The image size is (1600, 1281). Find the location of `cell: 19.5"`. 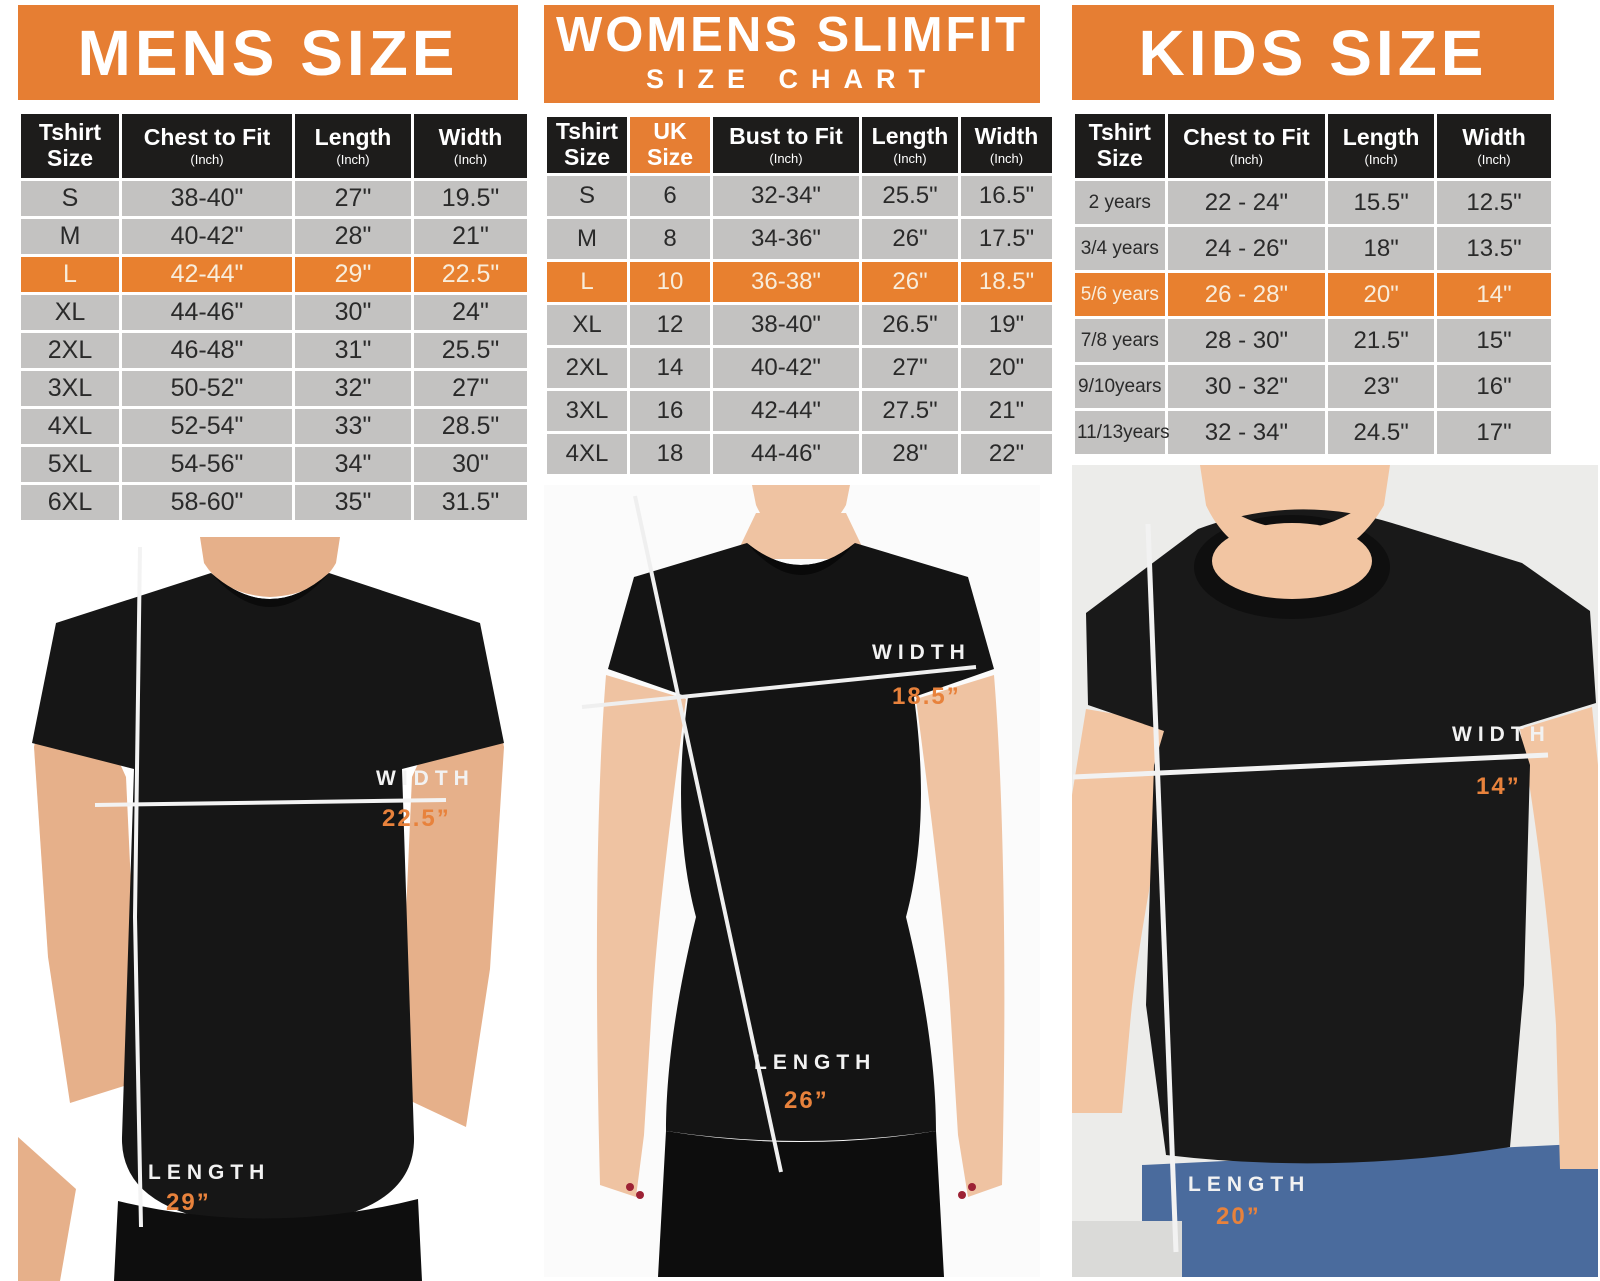

cell: 19.5" is located at coordinates (470, 198).